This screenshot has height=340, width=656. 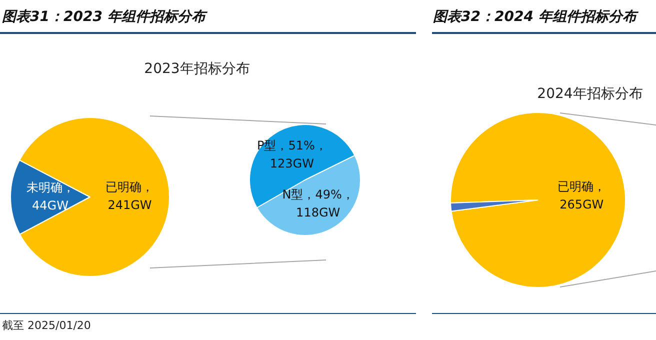 What do you see at coordinates (104, 17) in the screenshot?
I see `chart-title: 图表31：2023 年组件招标分布` at bounding box center [104, 17].